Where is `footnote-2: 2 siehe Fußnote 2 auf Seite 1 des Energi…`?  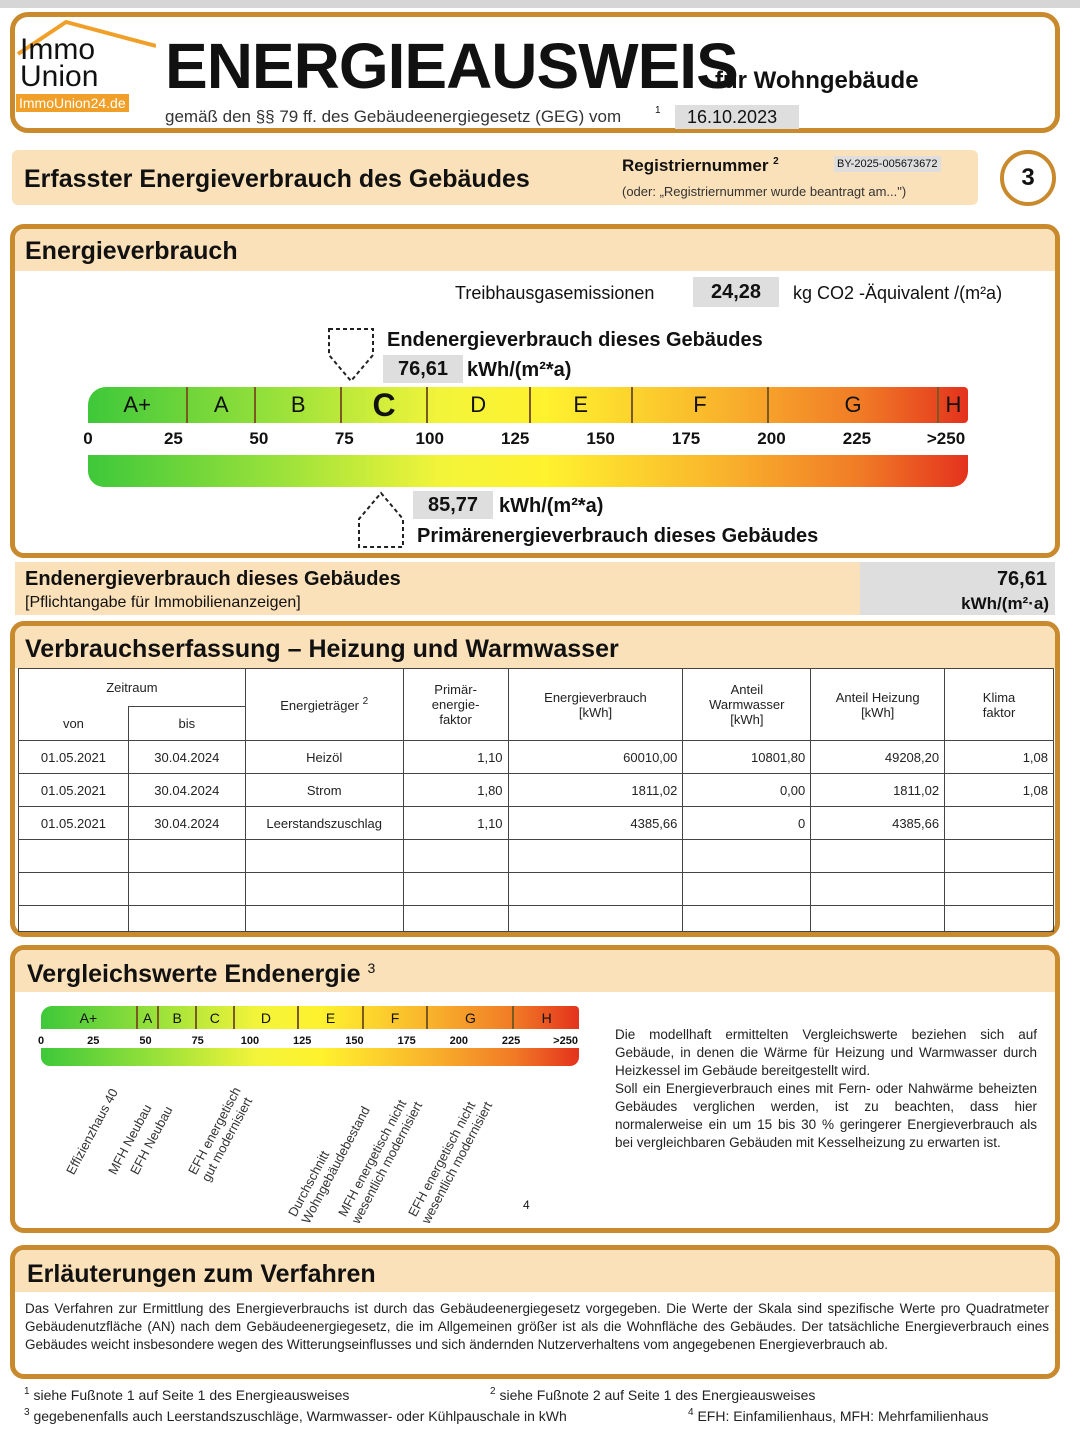 footnote-2: 2 siehe Fußnote 2 auf Seite 1 des Energi… is located at coordinates (652, 1394).